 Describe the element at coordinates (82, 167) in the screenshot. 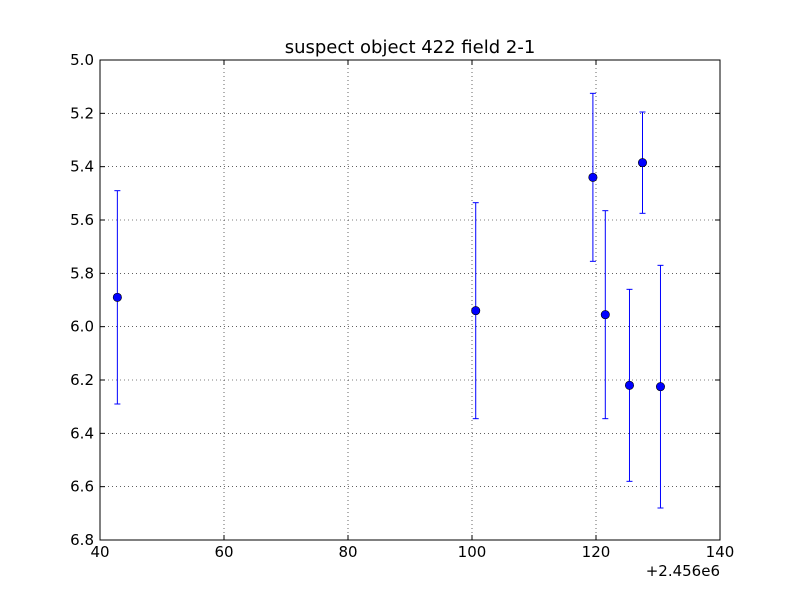

I see `y-tick-label: 5.4` at that location.